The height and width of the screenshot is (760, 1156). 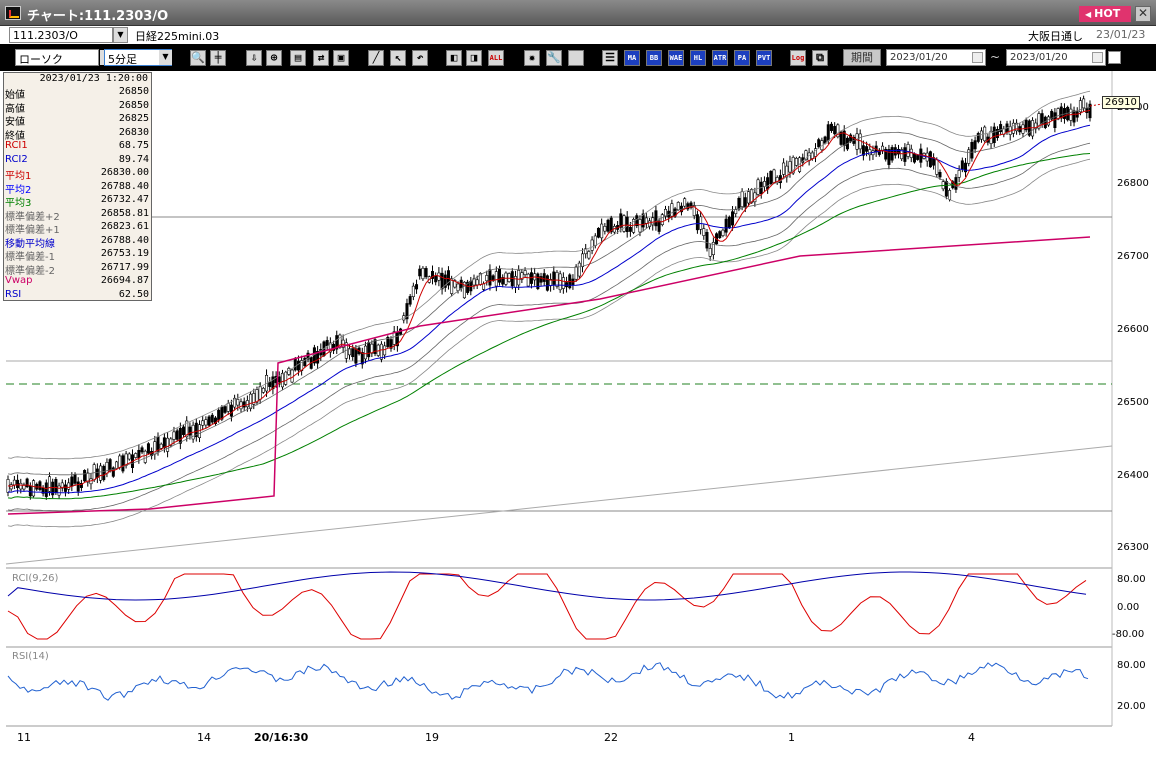 I want to click on date-to-input: 2023/01/20, so click(x=1056, y=57).